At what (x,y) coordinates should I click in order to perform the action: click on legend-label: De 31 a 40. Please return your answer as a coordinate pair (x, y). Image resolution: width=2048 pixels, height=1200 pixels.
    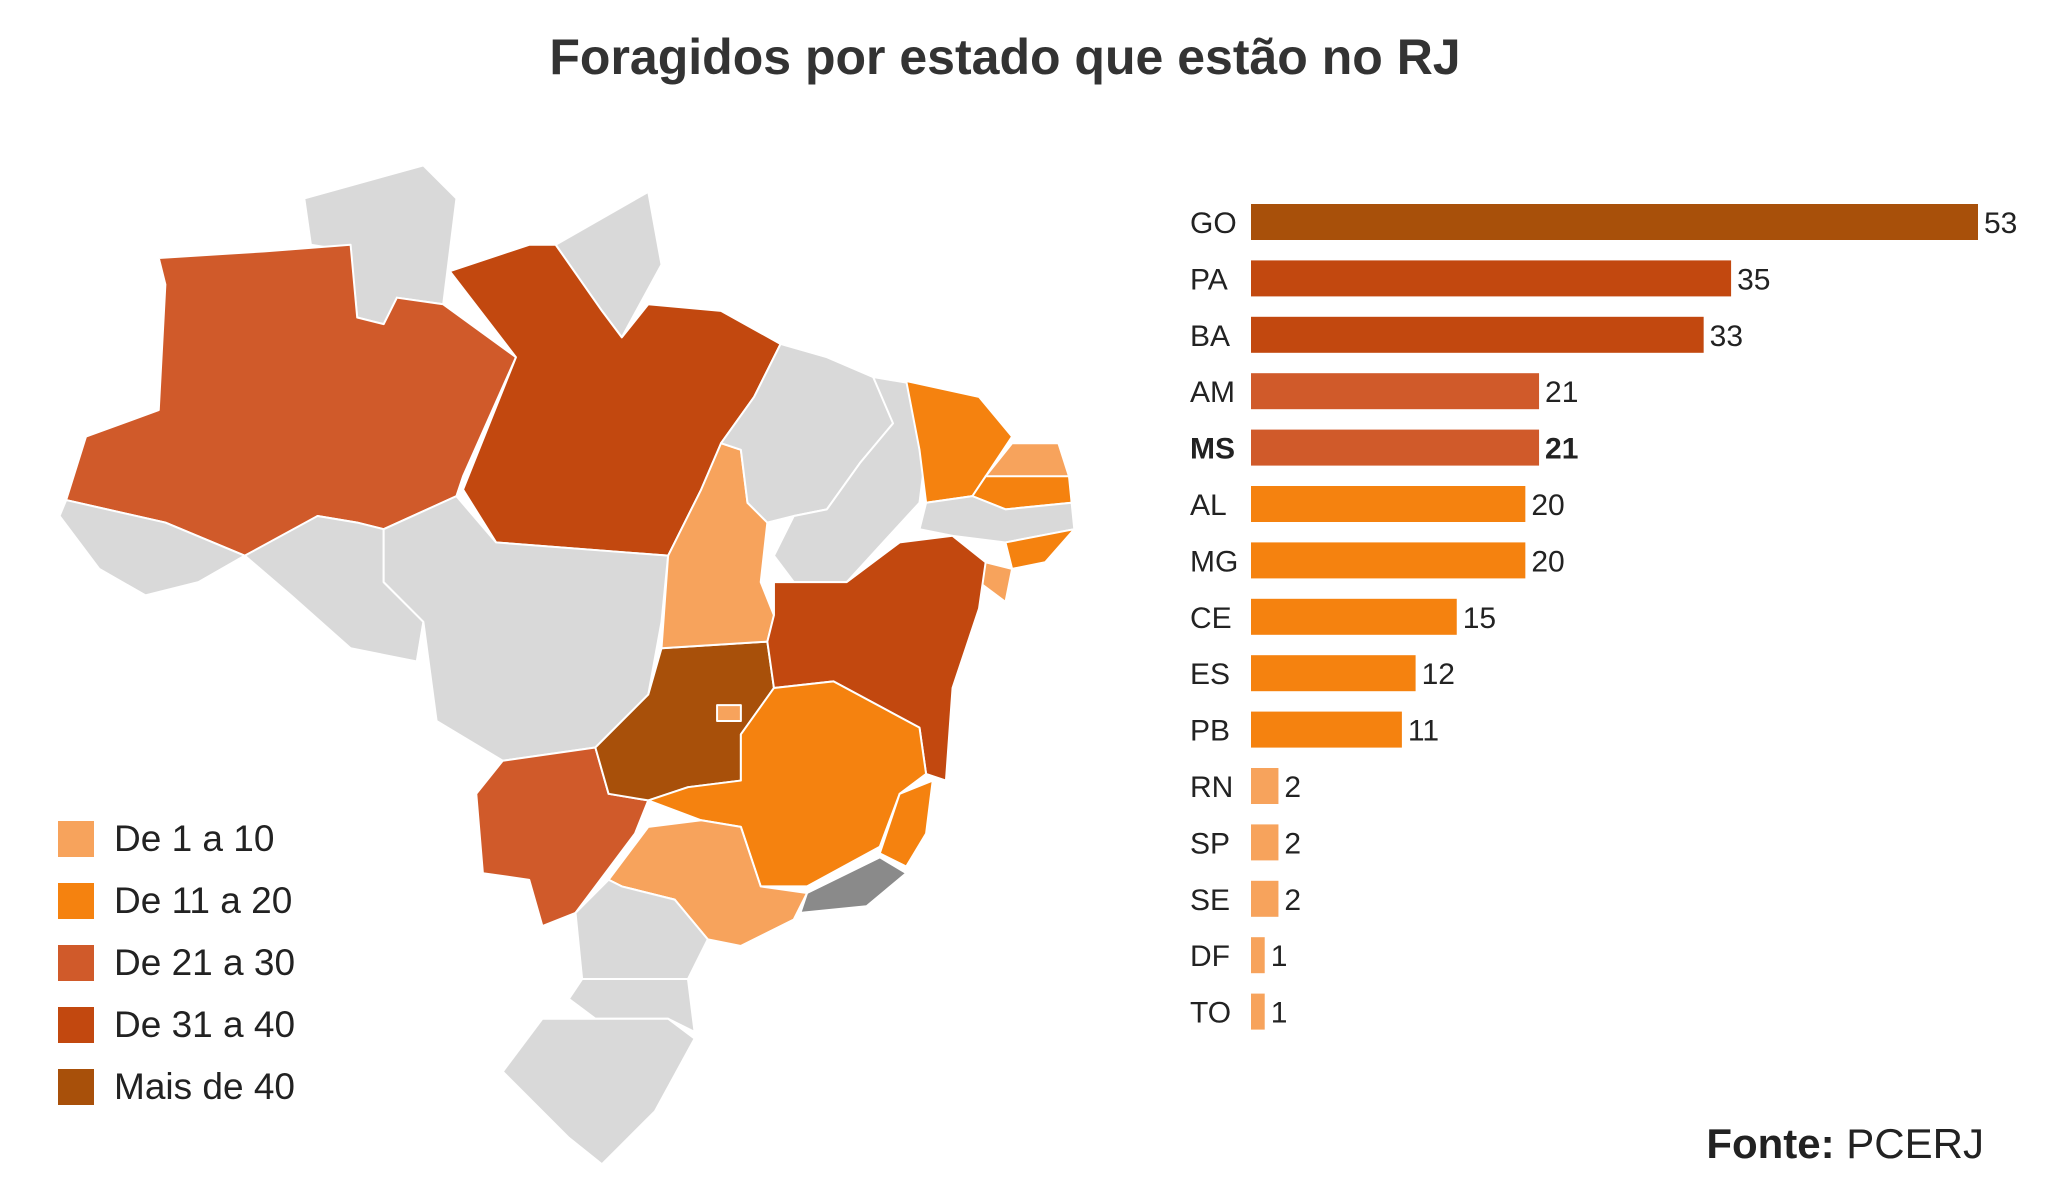
    Looking at the image, I should click on (205, 1024).